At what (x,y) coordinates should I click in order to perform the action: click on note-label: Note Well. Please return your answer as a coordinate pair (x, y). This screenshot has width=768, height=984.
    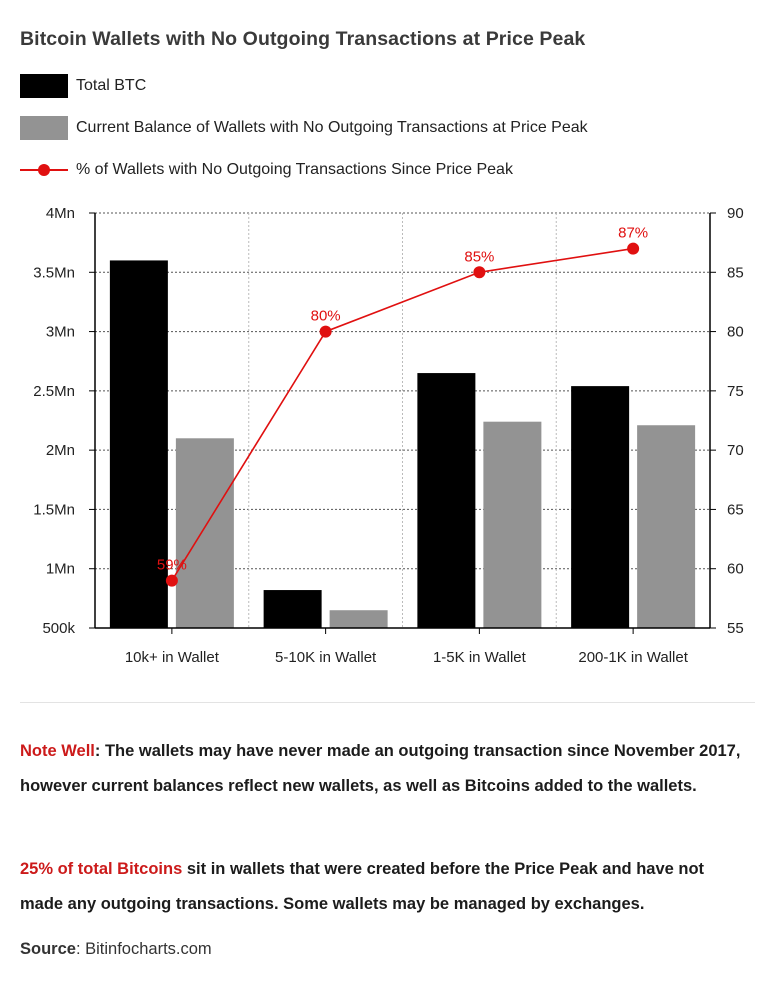
    Looking at the image, I should click on (57, 751).